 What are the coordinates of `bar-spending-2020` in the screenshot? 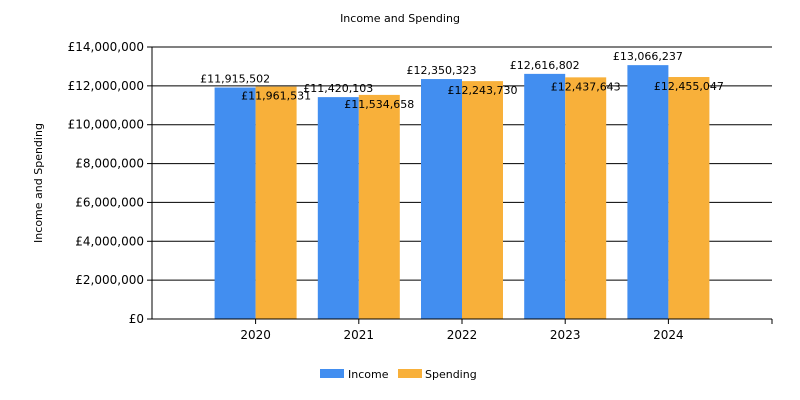 It's located at (276, 202).